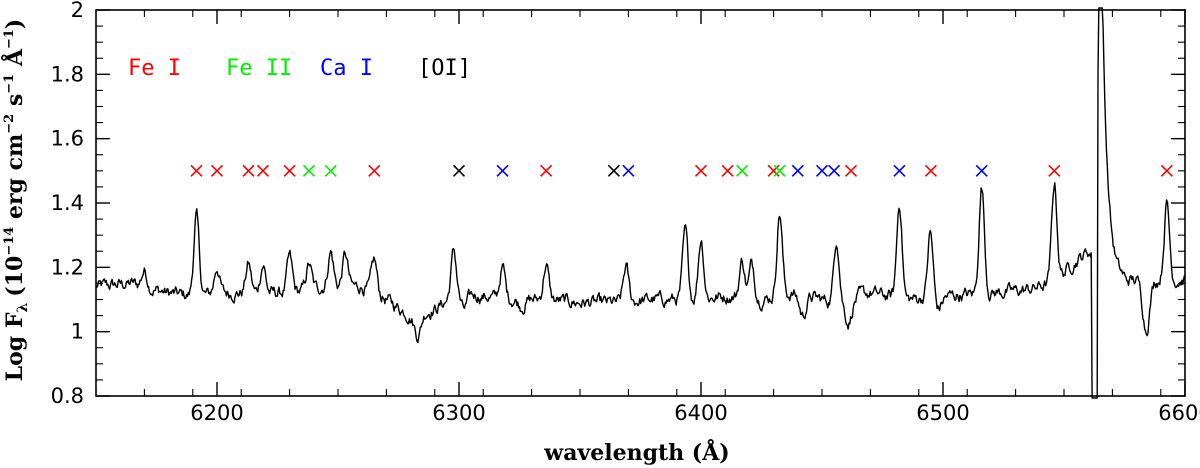 This screenshot has height=468, width=1200. What do you see at coordinates (67, 396) in the screenshot?
I see `y-tick-label: 0.8` at bounding box center [67, 396].